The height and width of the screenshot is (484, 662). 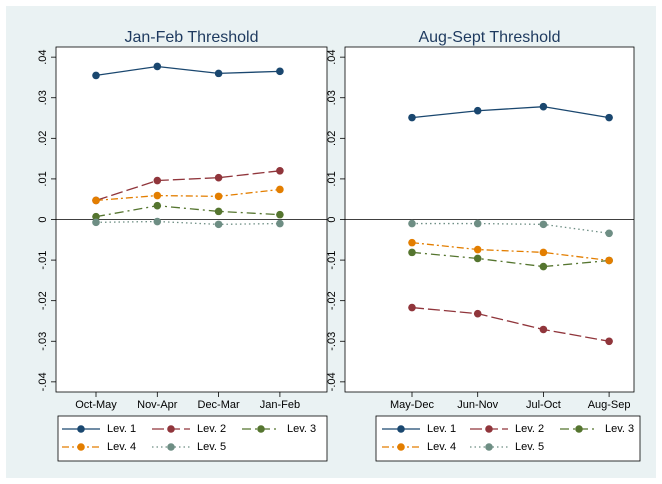 I want to click on chart-title: Aug-Sept Threshold, so click(x=489, y=37).